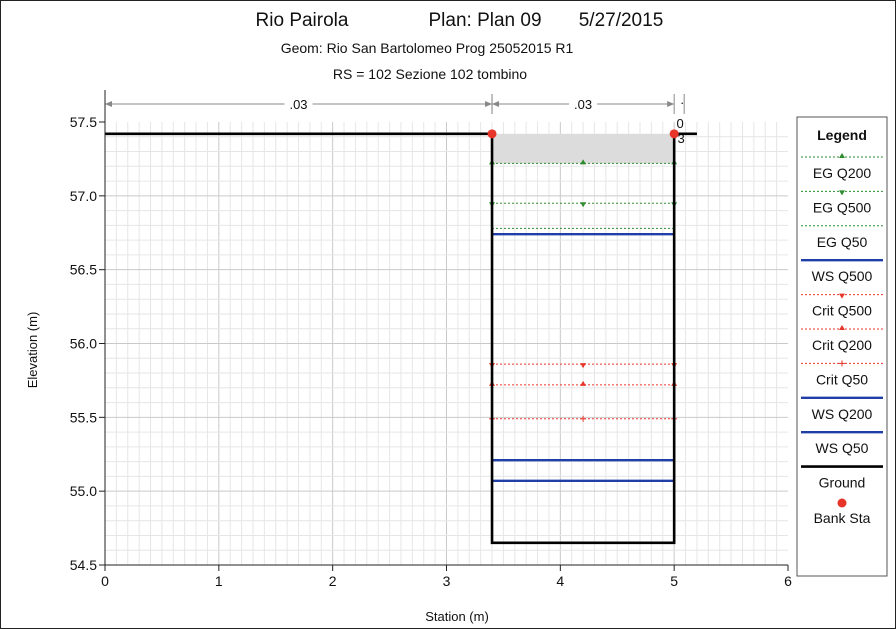 This screenshot has width=896, height=629. What do you see at coordinates (83, 196) in the screenshot?
I see `y-tick-label: 57.0` at bounding box center [83, 196].